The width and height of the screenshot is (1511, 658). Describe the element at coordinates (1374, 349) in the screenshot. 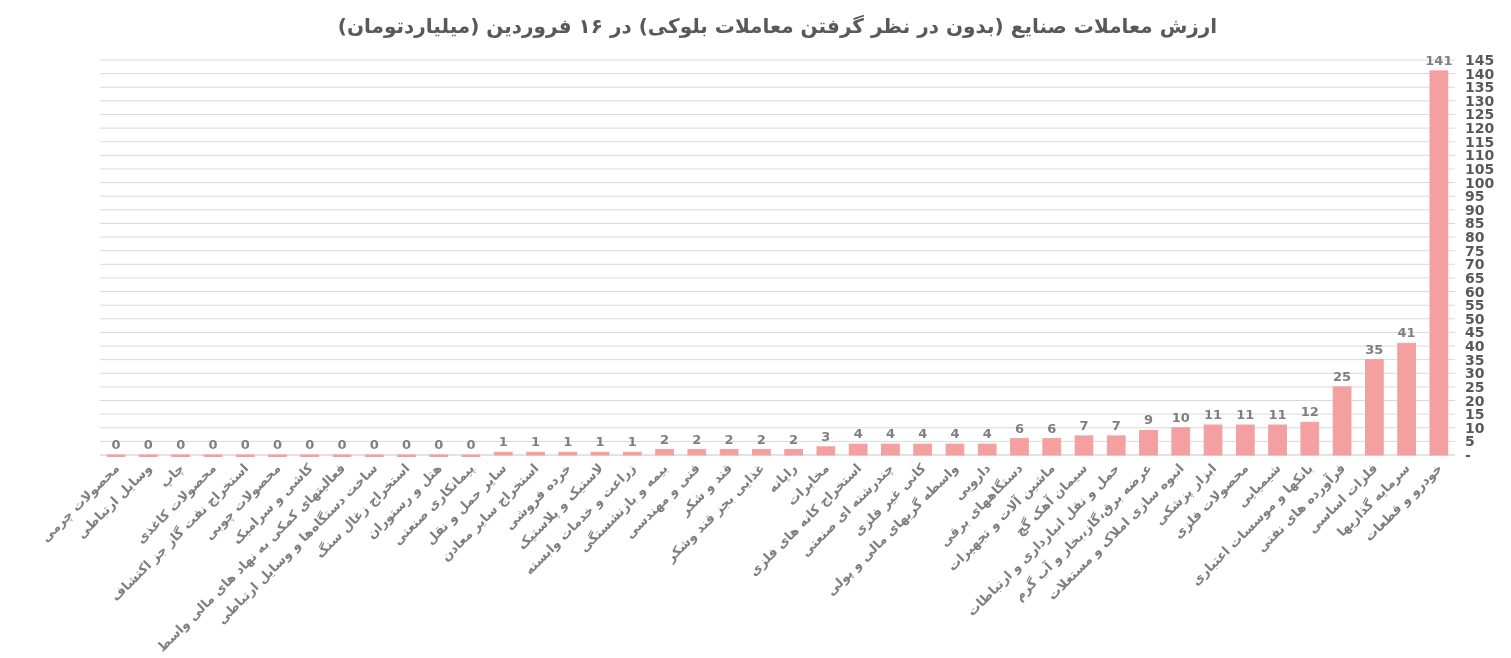

I see `data-label: 35` at that location.